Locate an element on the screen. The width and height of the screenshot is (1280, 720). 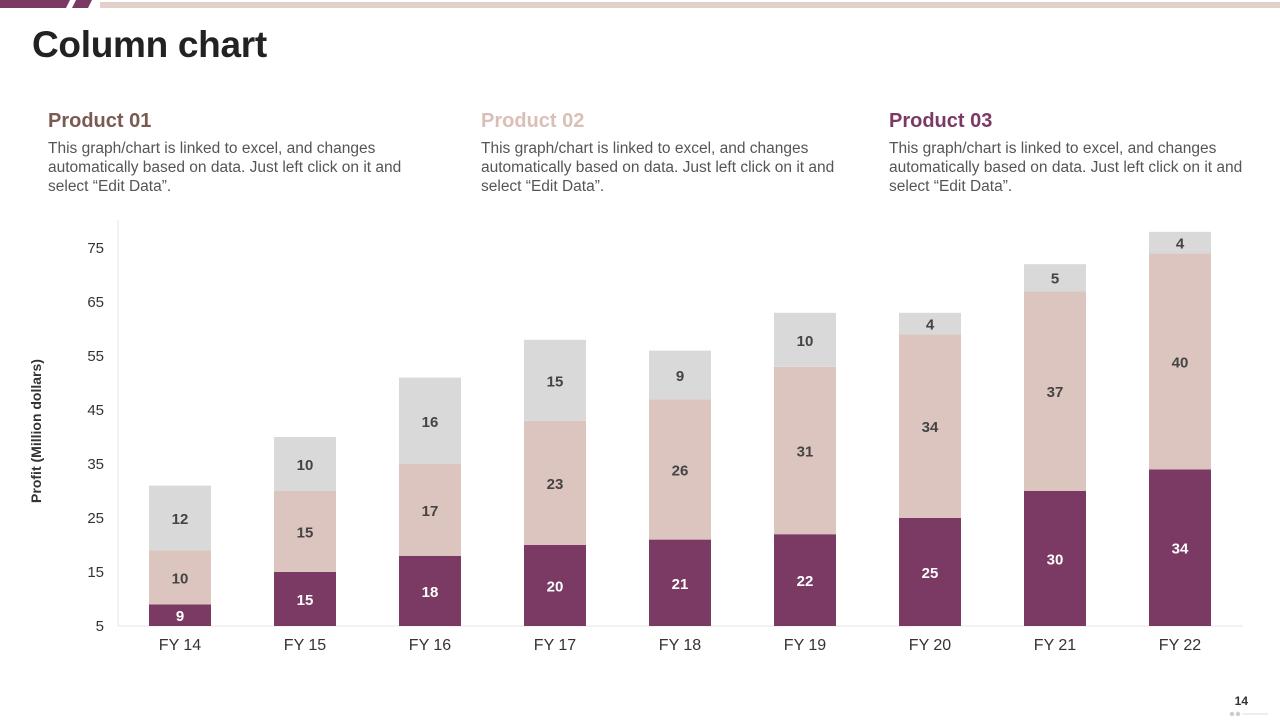
data-label: 17 is located at coordinates (430, 511).